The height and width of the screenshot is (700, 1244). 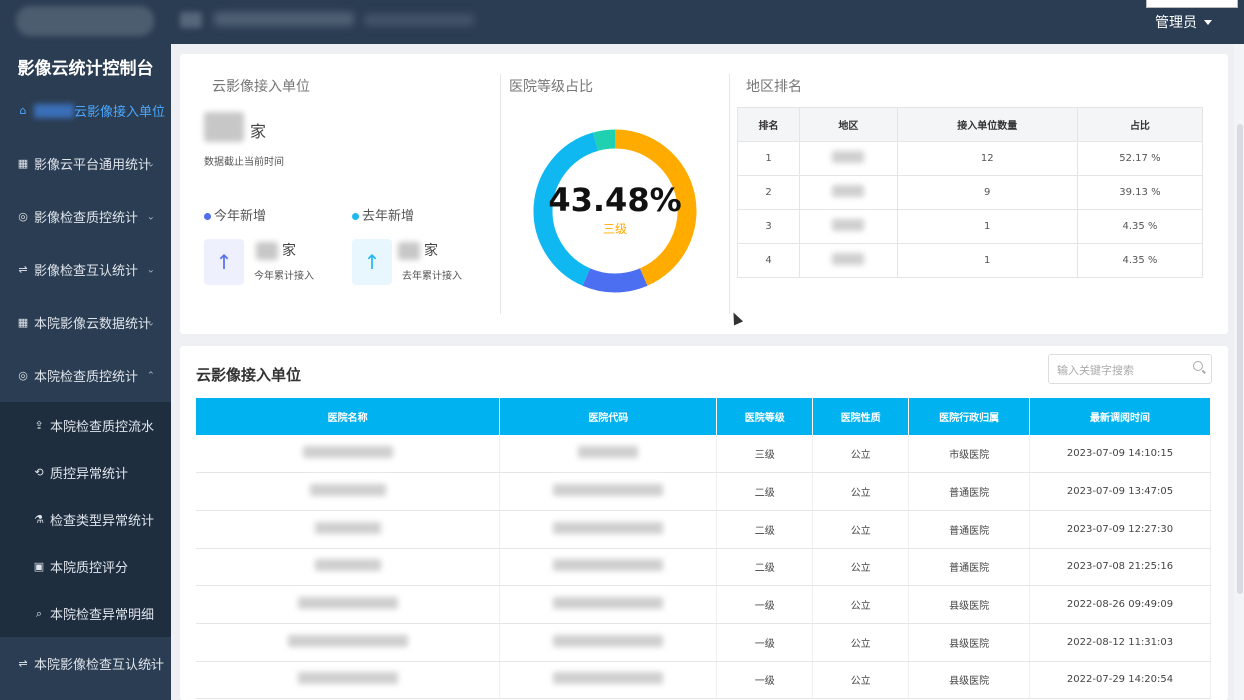 I want to click on ranking-header: 排名, so click(x=768, y=124).